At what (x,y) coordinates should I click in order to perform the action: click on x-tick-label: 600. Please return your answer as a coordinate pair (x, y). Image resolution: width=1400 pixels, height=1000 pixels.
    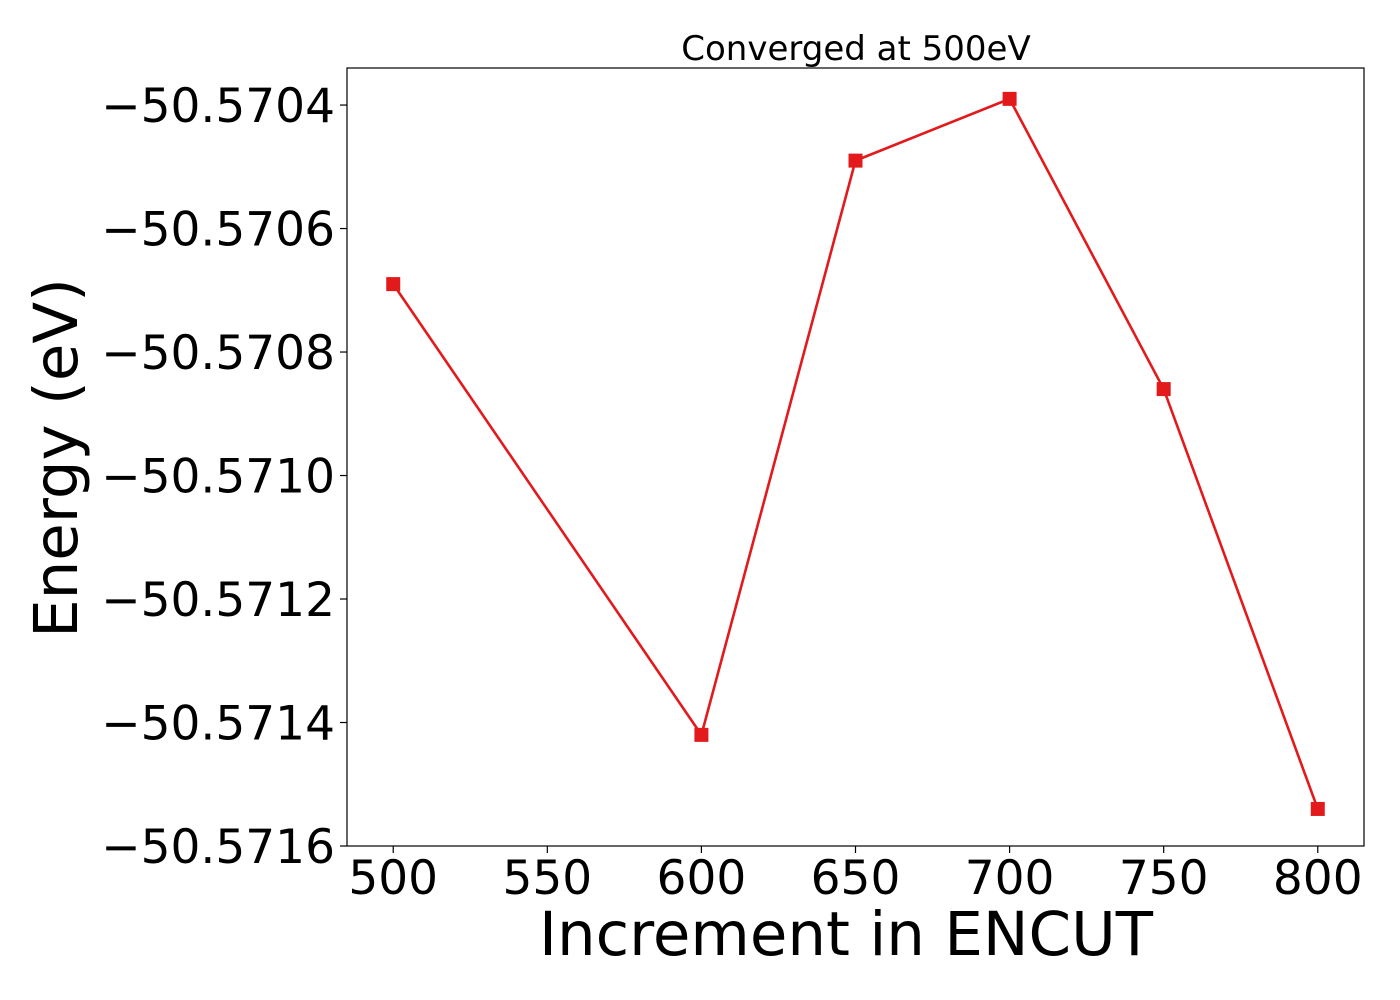
    Looking at the image, I should click on (702, 878).